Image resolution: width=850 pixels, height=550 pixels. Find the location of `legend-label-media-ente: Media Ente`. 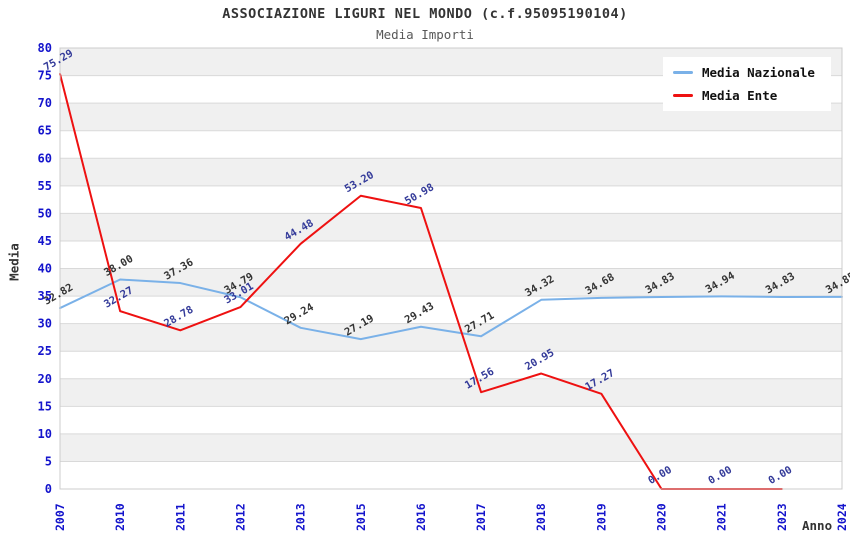

legend-label-media-ente: Media Ente is located at coordinates (740, 95).